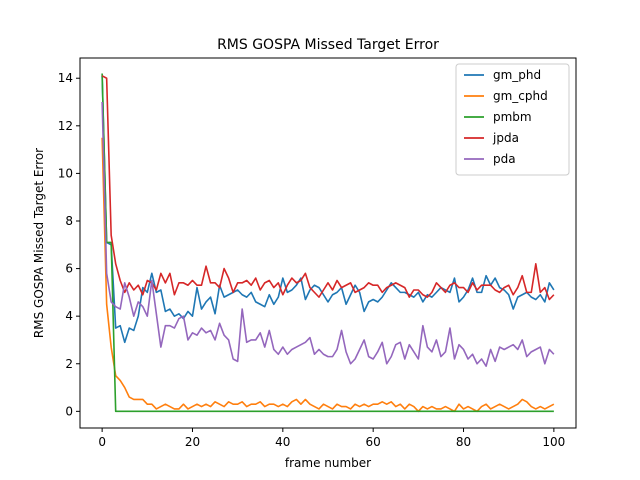 The height and width of the screenshot is (480, 640). Describe the element at coordinates (463, 442) in the screenshot. I see `x-tick-label: 80` at that location.